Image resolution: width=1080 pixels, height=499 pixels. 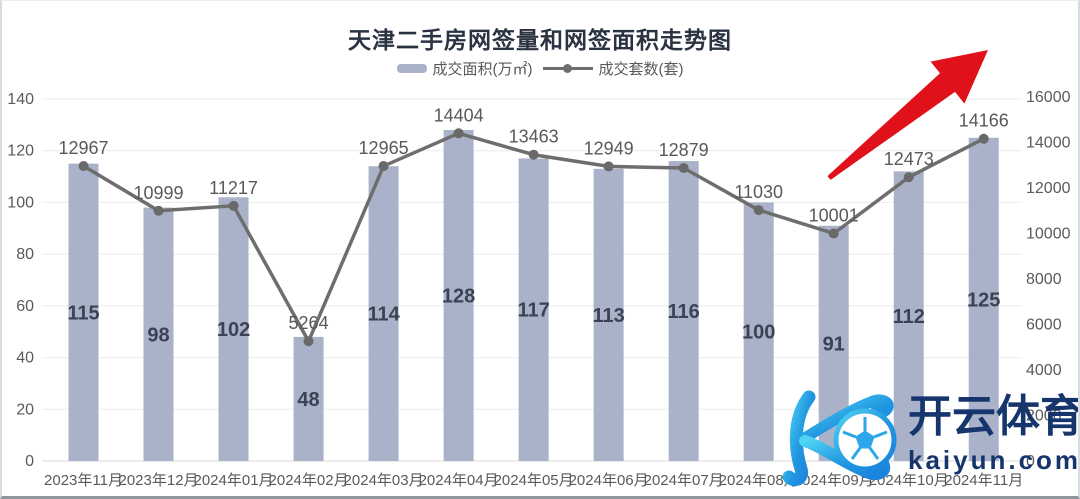 I want to click on line-swatch-icon, so click(x=567, y=68).